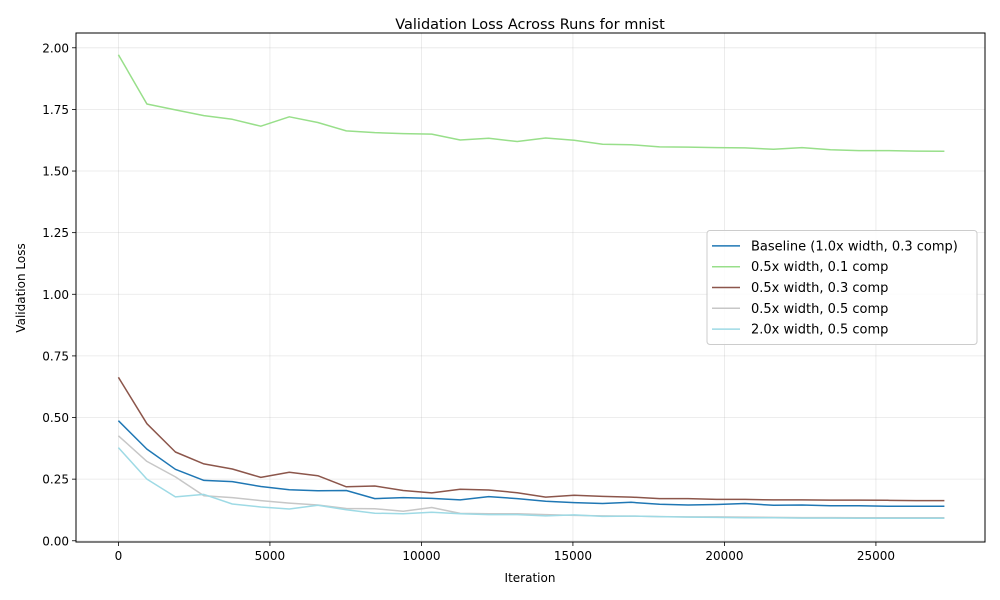  Describe the element at coordinates (55, 541) in the screenshot. I see `y-tick-label: 0.00` at that location.